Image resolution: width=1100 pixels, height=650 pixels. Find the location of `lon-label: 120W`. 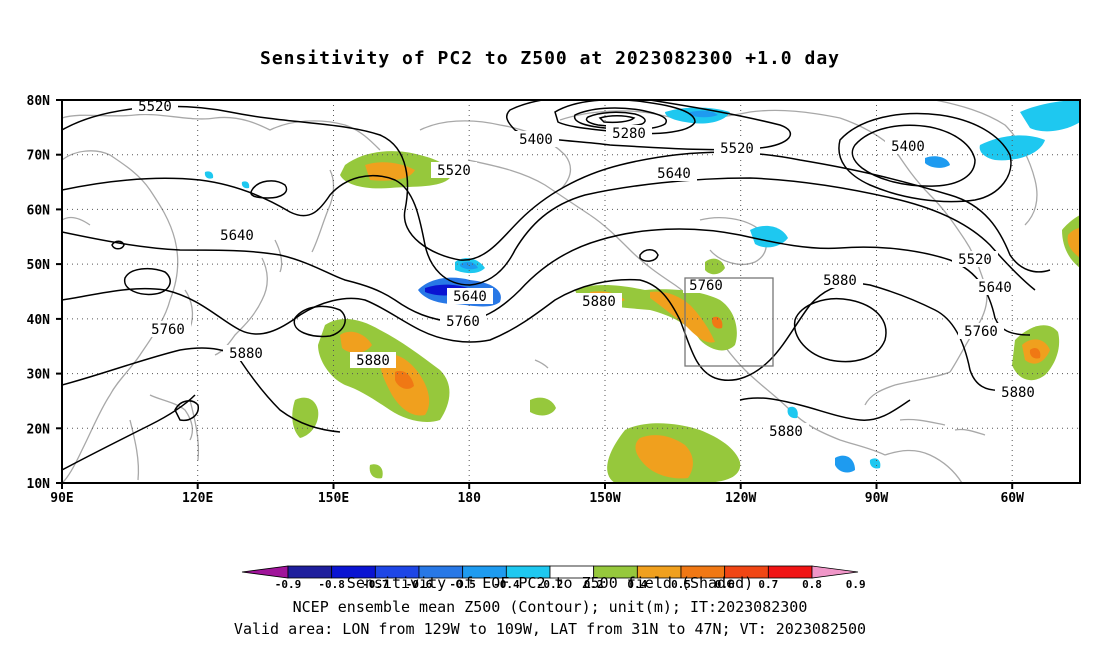

lon-label: 120W is located at coordinates (740, 498).